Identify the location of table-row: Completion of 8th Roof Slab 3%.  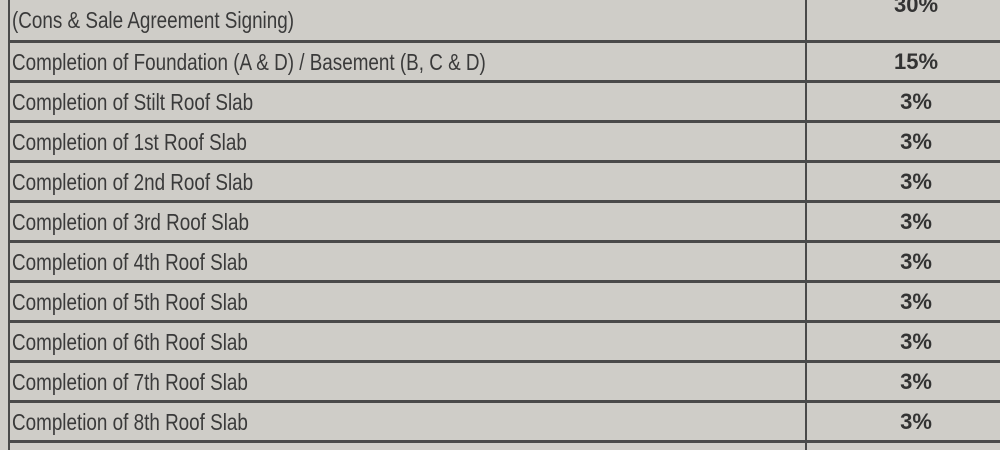
(504, 423).